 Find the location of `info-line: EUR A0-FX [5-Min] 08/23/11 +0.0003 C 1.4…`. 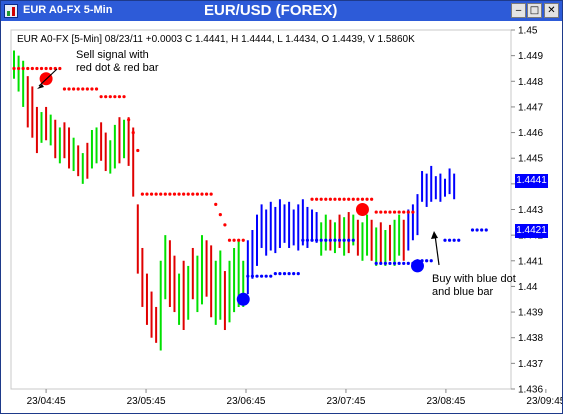

info-line: EUR A0-FX [5-Min] 08/23/11 +0.0003 C 1.4… is located at coordinates (216, 39).